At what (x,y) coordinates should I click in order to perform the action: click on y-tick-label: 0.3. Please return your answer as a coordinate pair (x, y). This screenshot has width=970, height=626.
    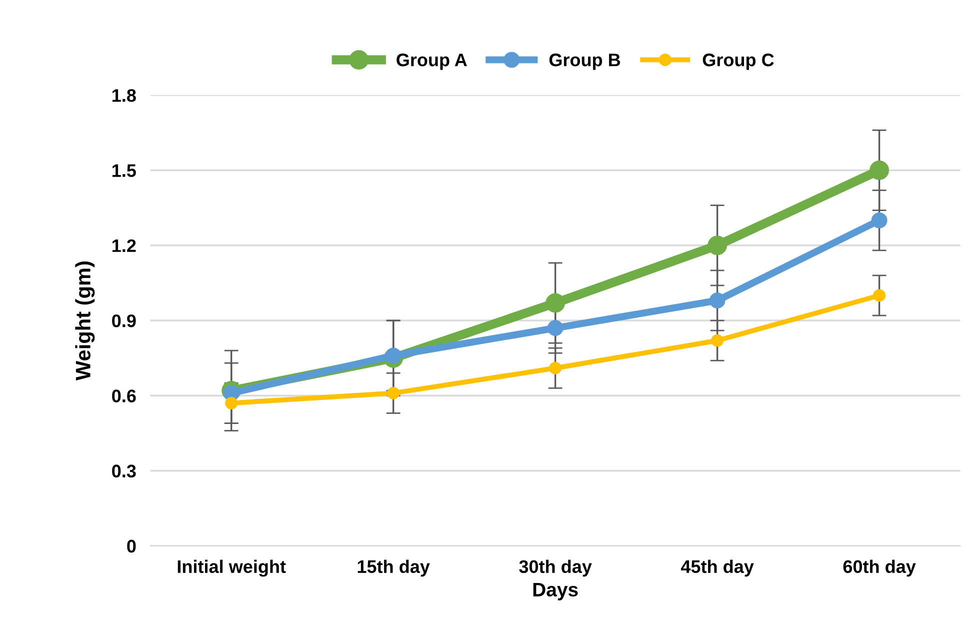
    Looking at the image, I should click on (124, 471).